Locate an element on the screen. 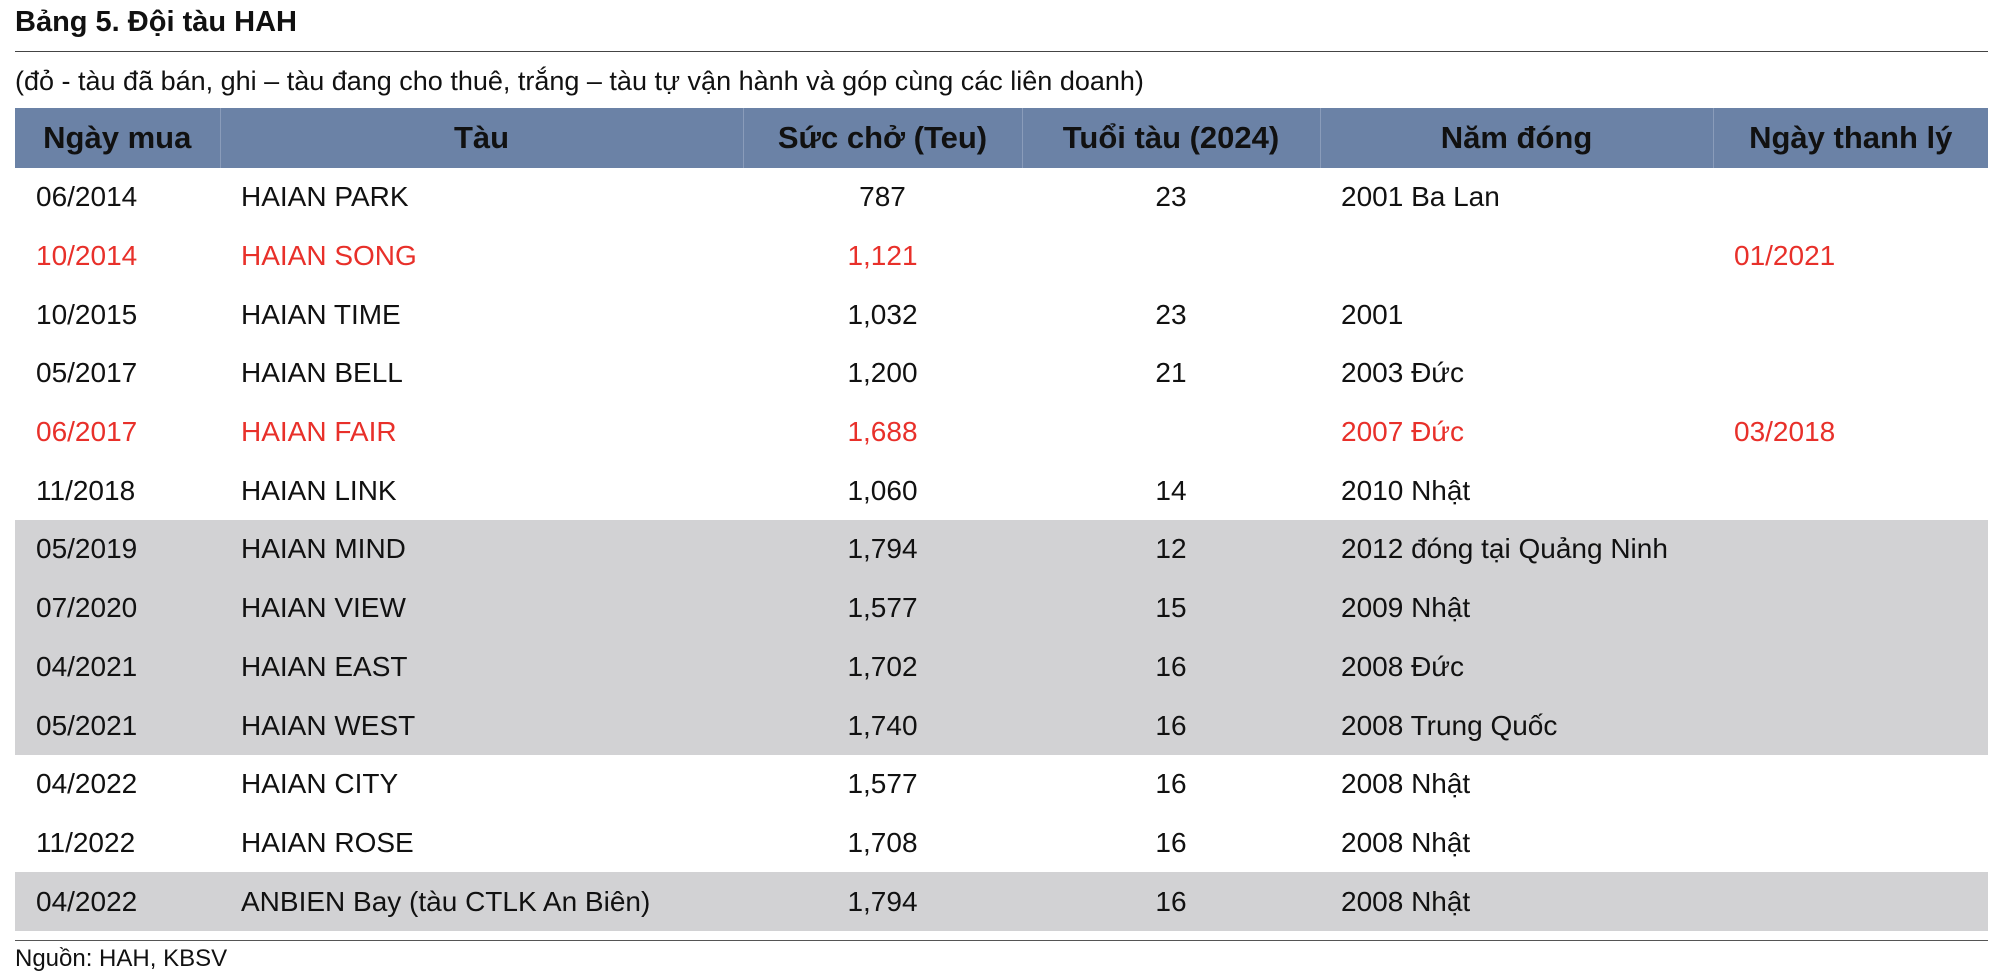 The image size is (2000, 978). table-cell: 1,708 is located at coordinates (882, 842).